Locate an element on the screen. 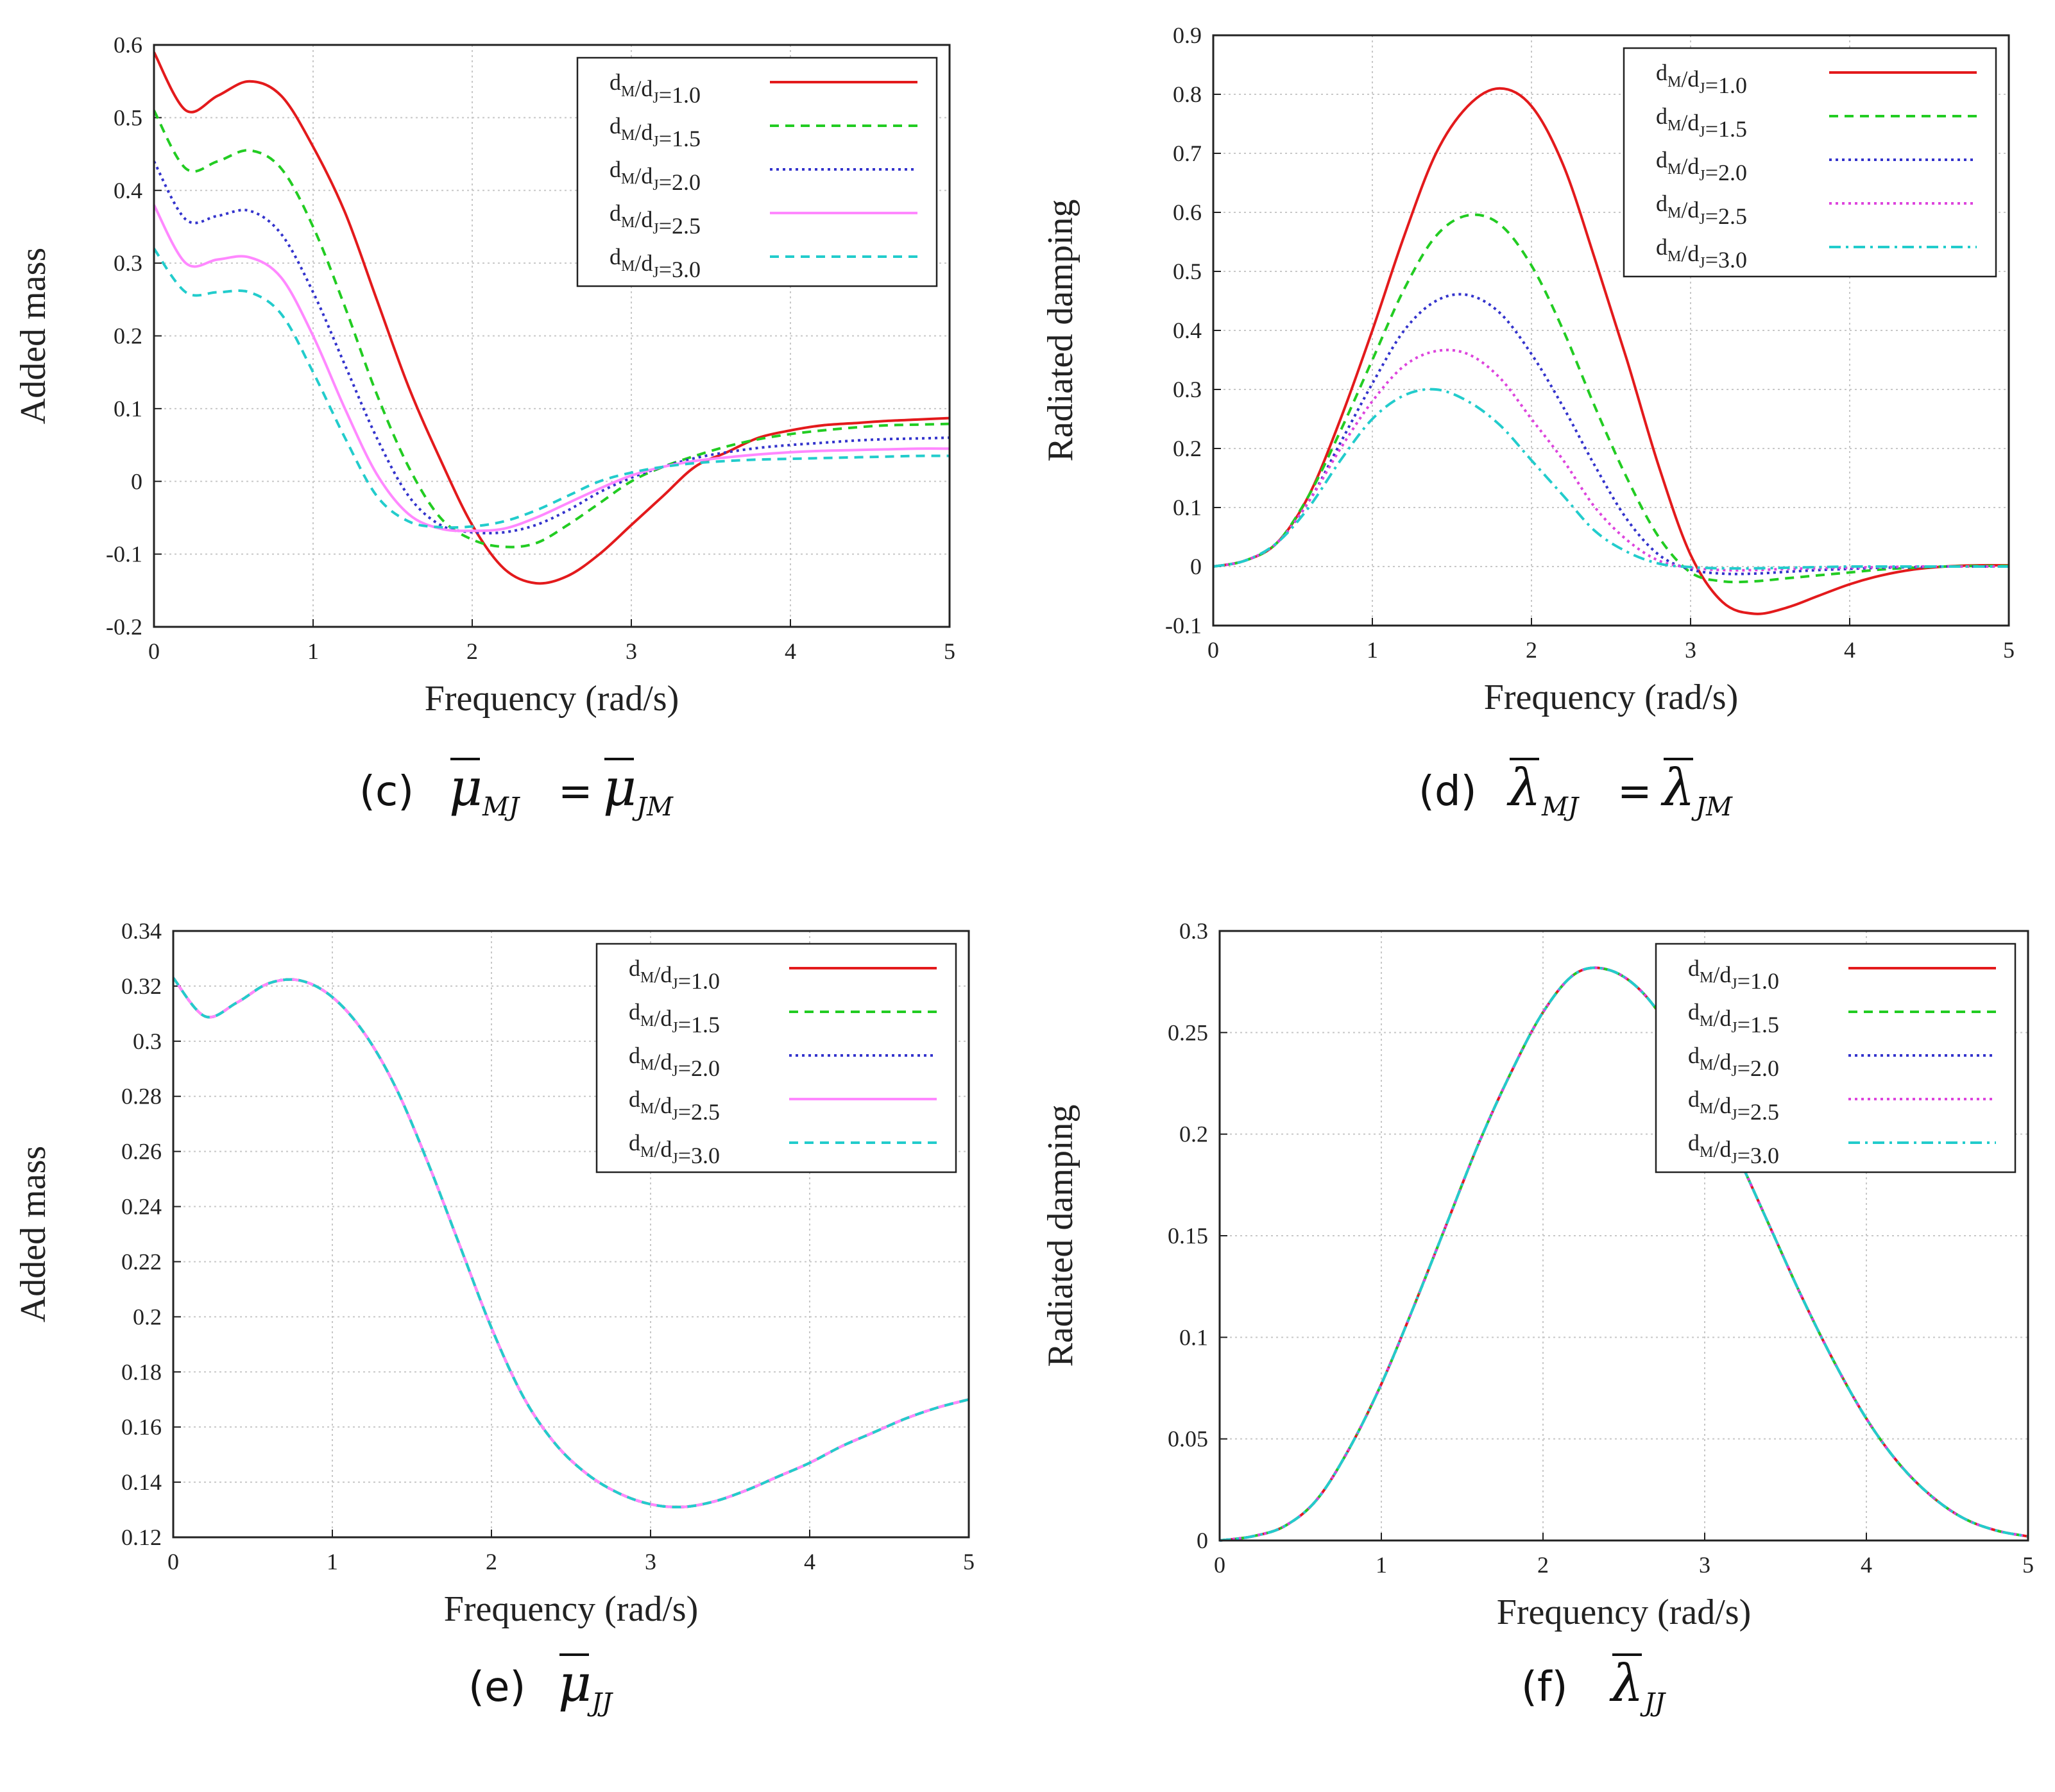 Image resolution: width=2055 pixels, height=1792 pixels. caption-symbol: λ is located at coordinates (1523, 787).